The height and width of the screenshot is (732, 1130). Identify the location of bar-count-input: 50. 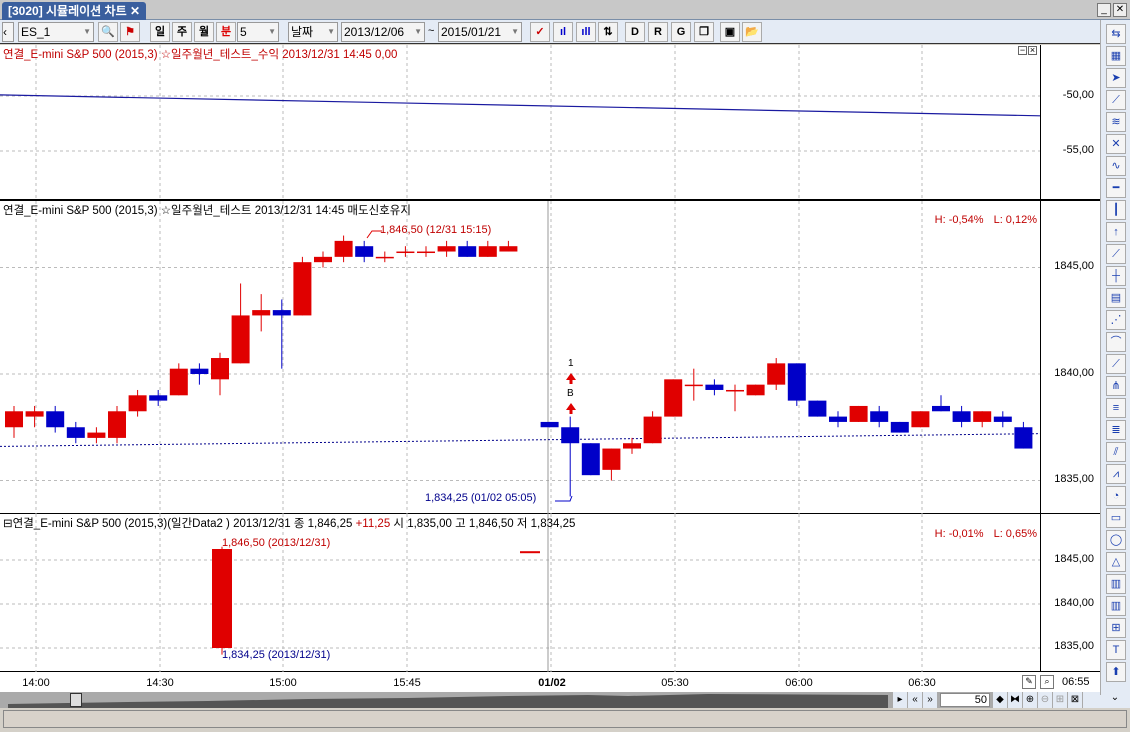
(965, 700).